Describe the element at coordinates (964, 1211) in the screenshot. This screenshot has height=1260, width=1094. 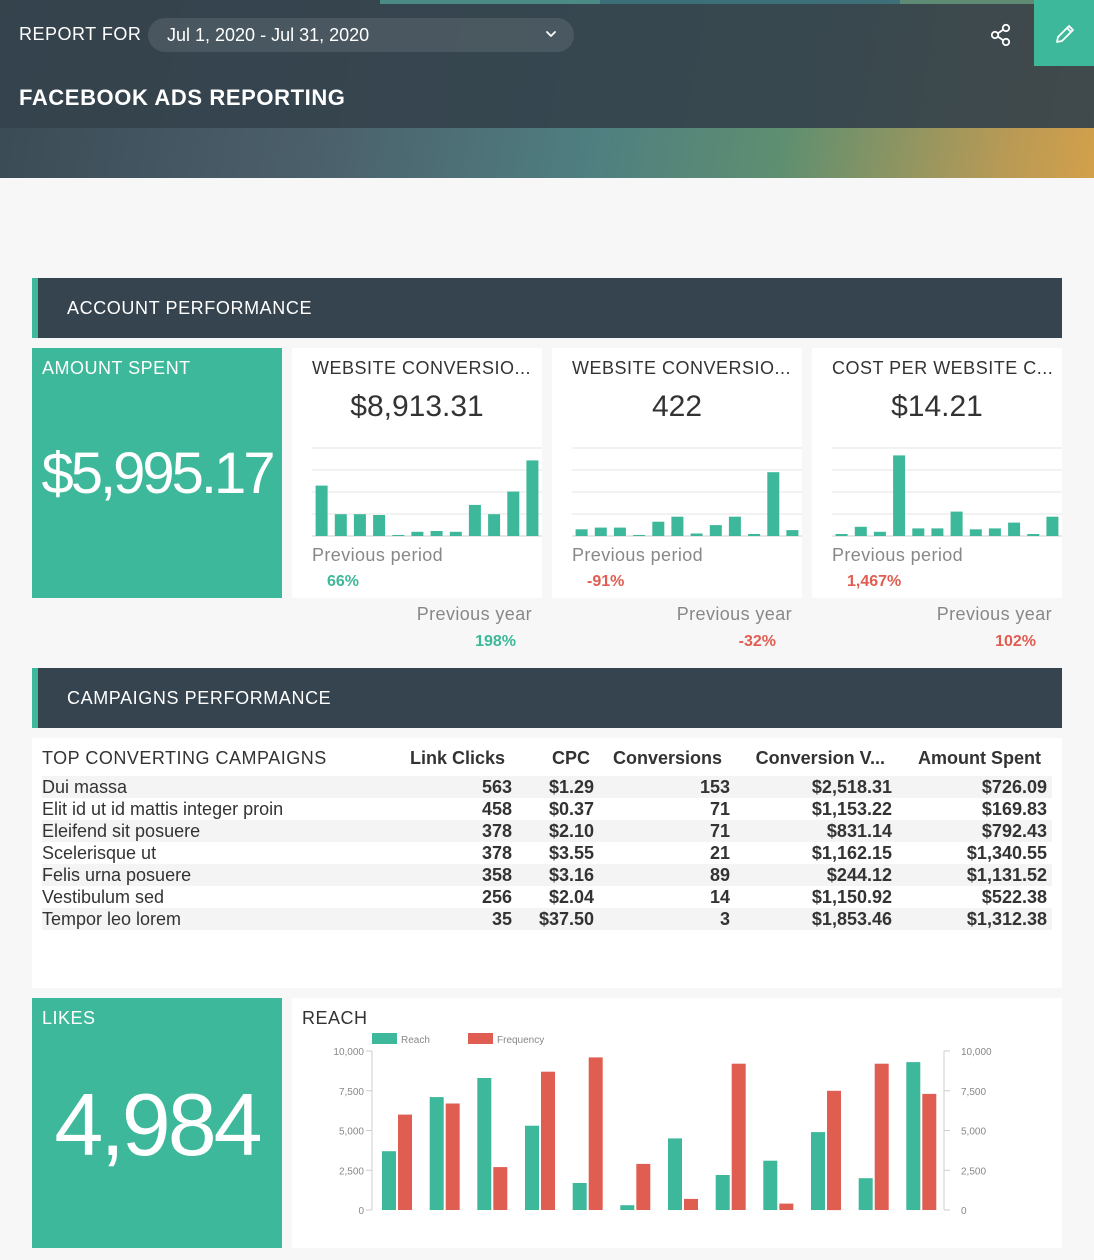
I see `y-tick-label-right: 0` at that location.